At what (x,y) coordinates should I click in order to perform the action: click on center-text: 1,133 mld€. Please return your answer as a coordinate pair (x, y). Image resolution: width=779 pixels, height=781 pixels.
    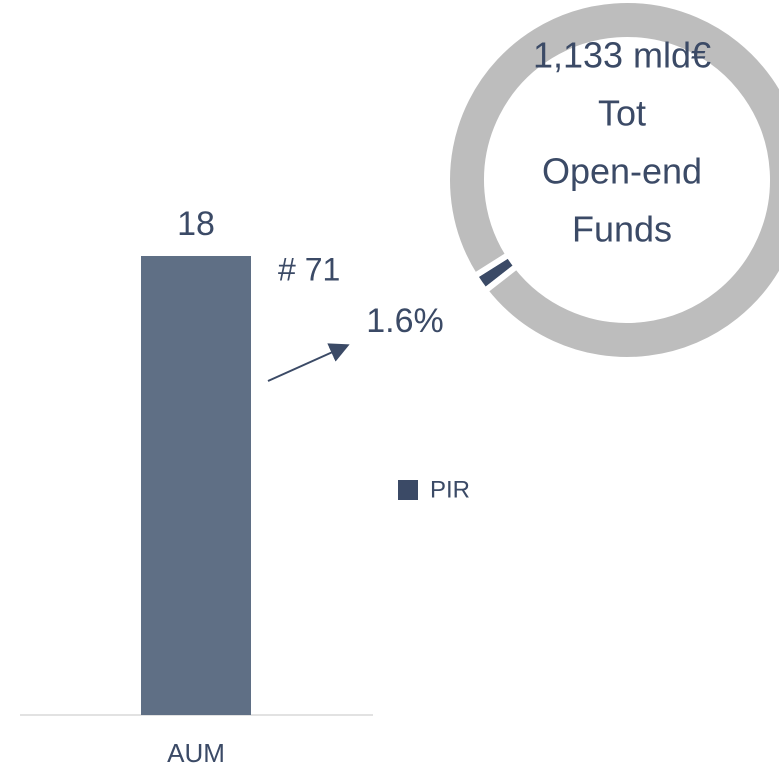
    Looking at the image, I should click on (622, 55).